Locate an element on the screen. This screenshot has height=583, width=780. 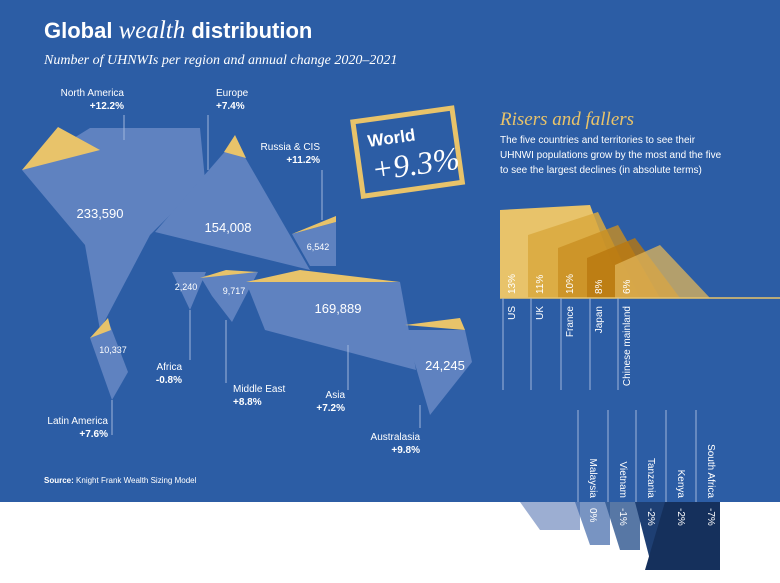
faller-country: South Africa is located at coordinates (710, 471).